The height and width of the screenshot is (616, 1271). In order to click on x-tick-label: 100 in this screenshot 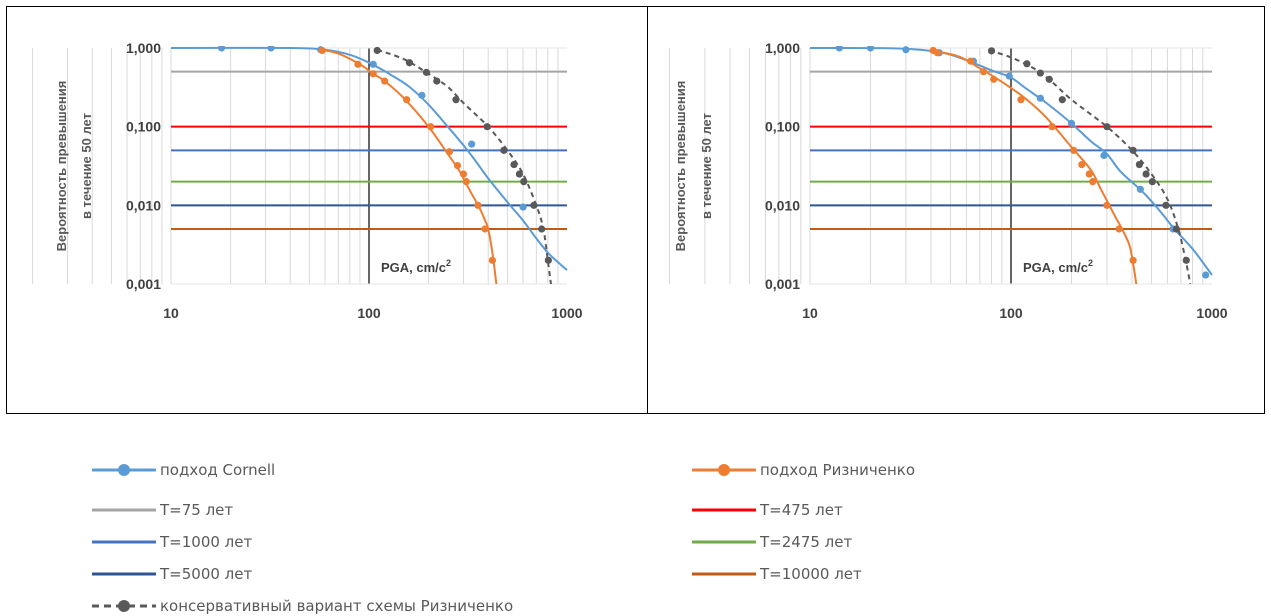, I will do `click(1011, 313)`.